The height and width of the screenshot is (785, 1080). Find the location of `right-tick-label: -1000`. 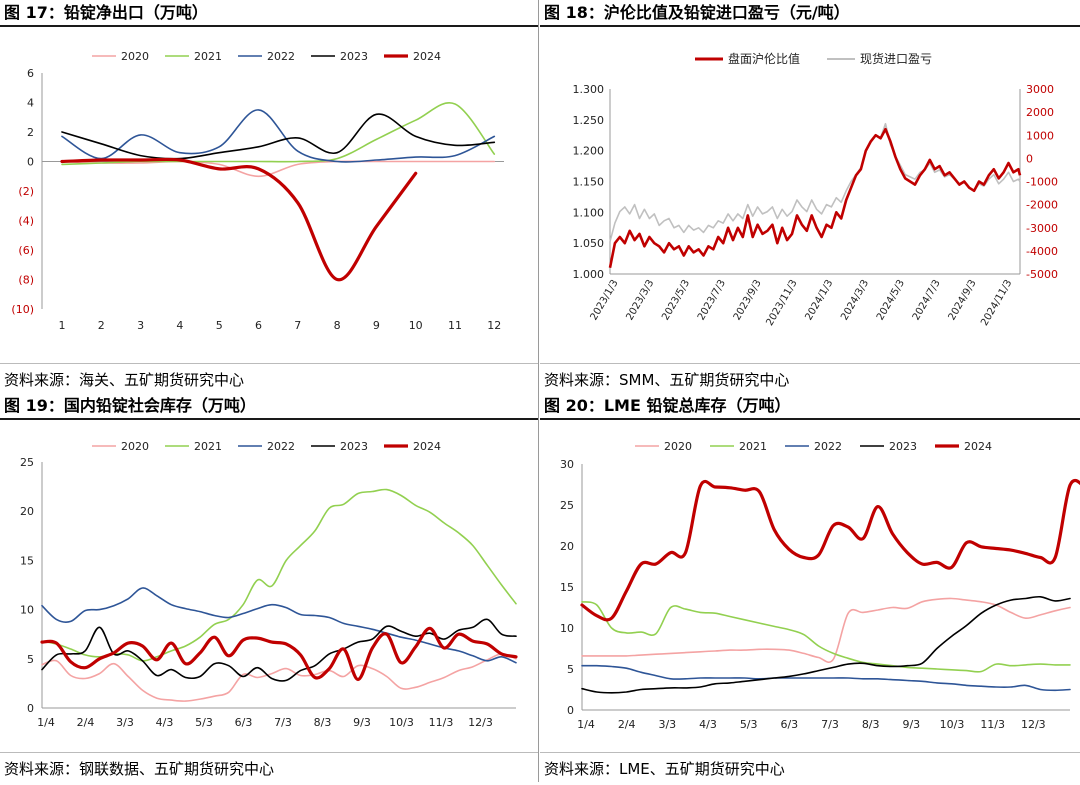

right-tick-label: -1000 is located at coordinates (1042, 182).